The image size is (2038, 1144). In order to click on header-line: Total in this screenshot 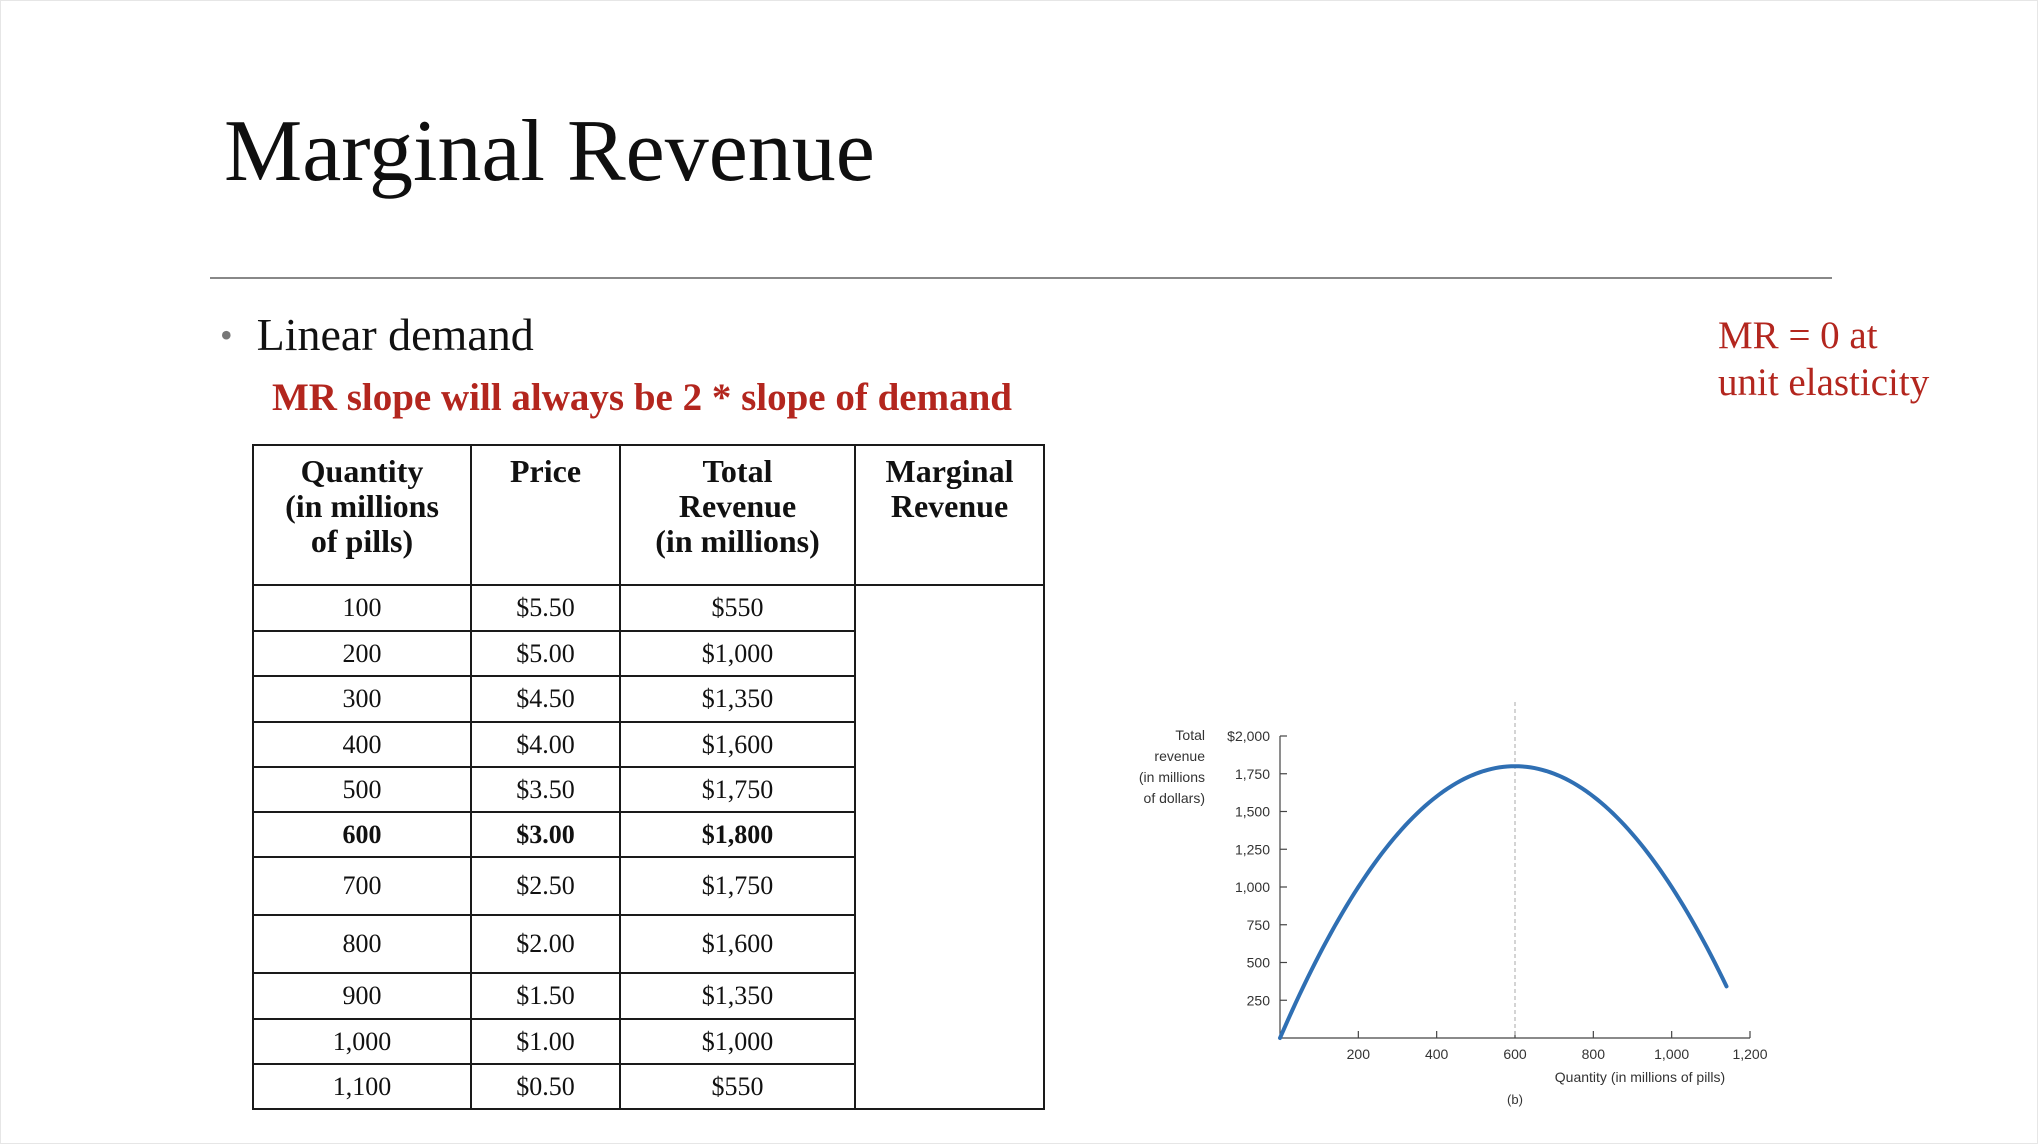, I will do `click(737, 471)`.